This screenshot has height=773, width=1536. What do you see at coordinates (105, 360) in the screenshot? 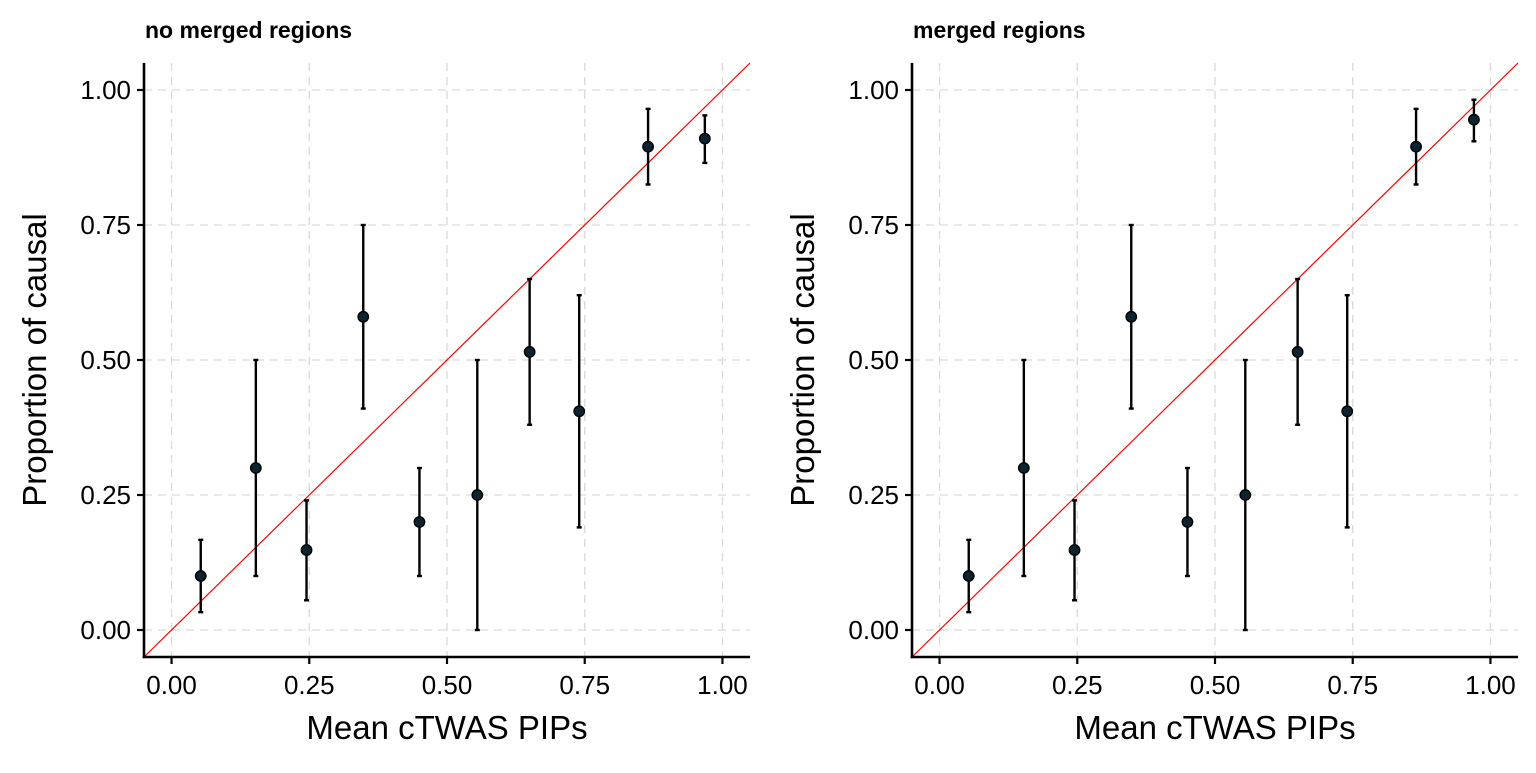
I see `panel-1-y-tick-label-2: 0.50` at bounding box center [105, 360].